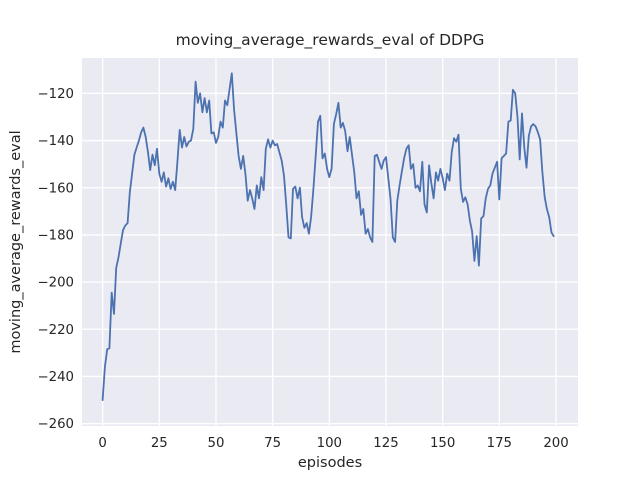 Image resolution: width=640 pixels, height=480 pixels. I want to click on x-tick-label: 125, so click(385, 443).